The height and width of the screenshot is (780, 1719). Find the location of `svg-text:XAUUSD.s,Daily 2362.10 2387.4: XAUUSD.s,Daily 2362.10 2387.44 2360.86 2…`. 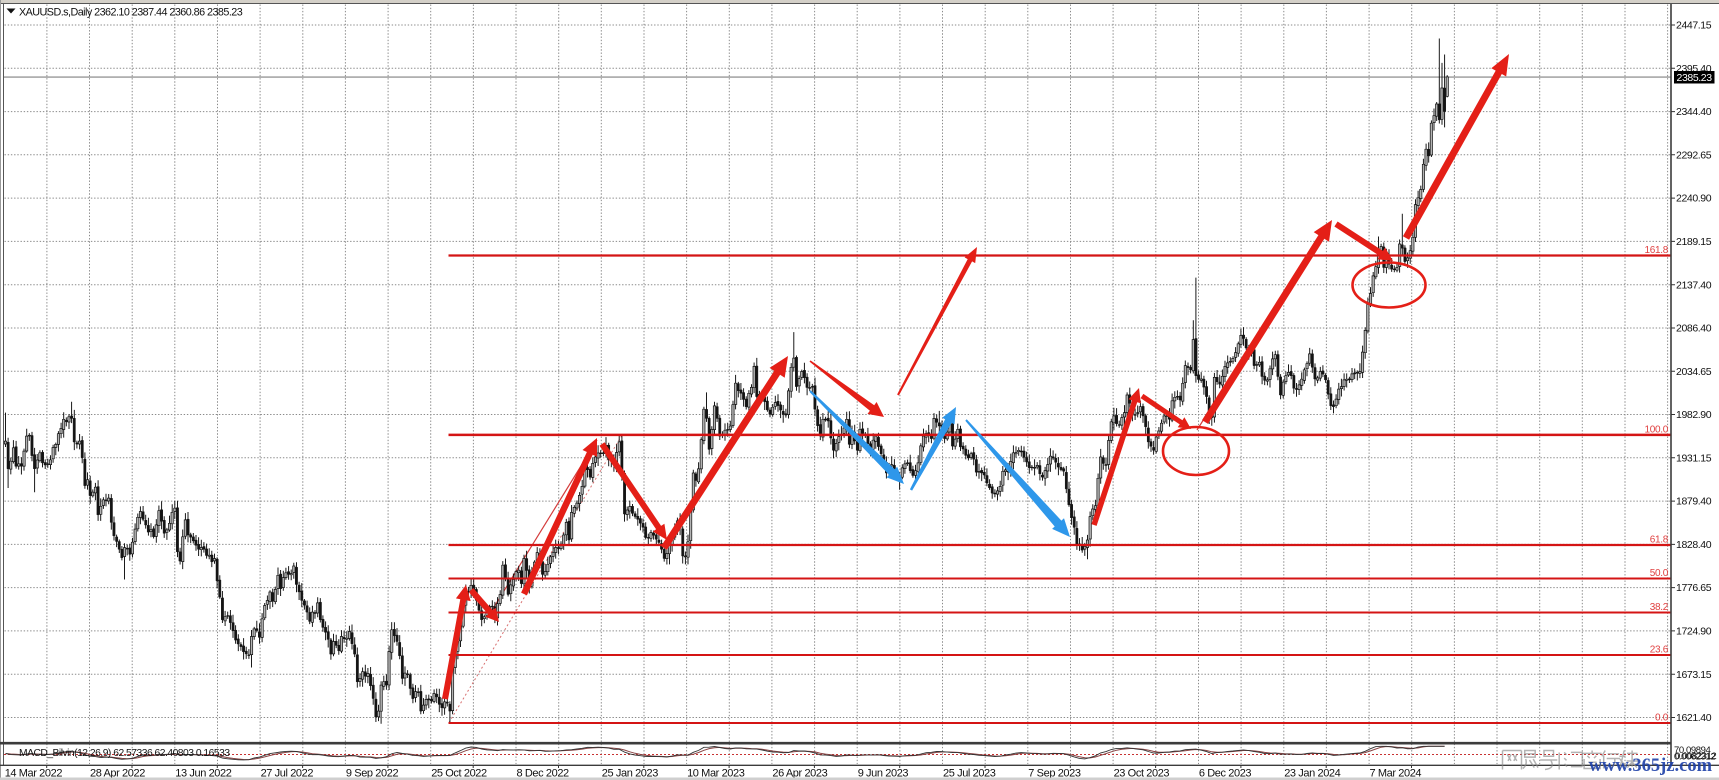

svg-text:XAUUSD.s,Daily 2362.10 2387.4: XAUUSD.s,Daily 2362.10 2387.44 2360.86 2… is located at coordinates (131, 12).